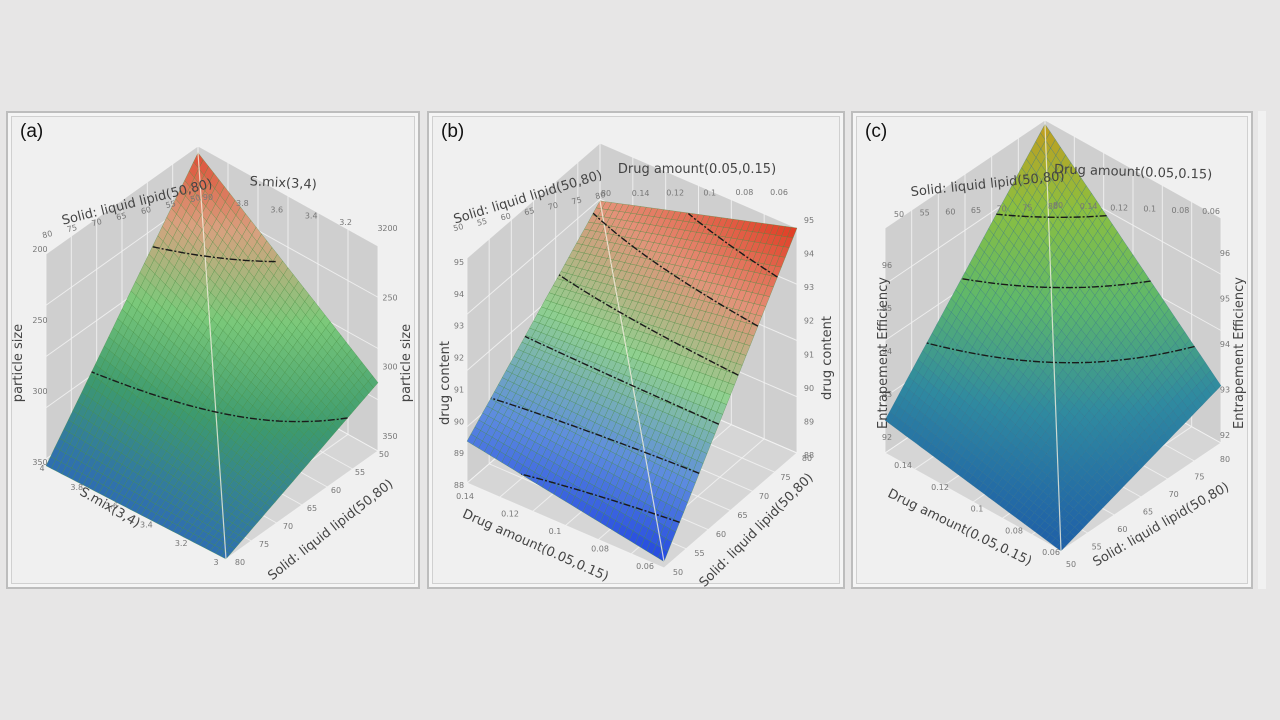  I want to click on z-tick-label: 350, so click(39, 462).